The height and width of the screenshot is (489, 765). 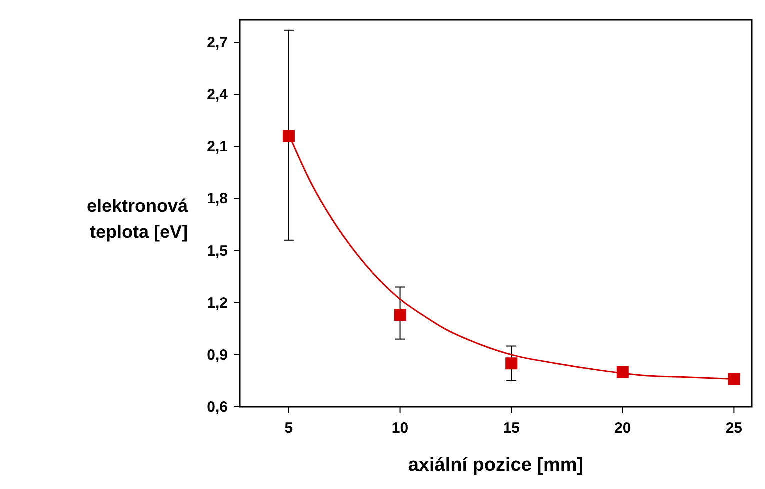 What do you see at coordinates (217, 407) in the screenshot?
I see `y-tick-label: 0,6` at bounding box center [217, 407].